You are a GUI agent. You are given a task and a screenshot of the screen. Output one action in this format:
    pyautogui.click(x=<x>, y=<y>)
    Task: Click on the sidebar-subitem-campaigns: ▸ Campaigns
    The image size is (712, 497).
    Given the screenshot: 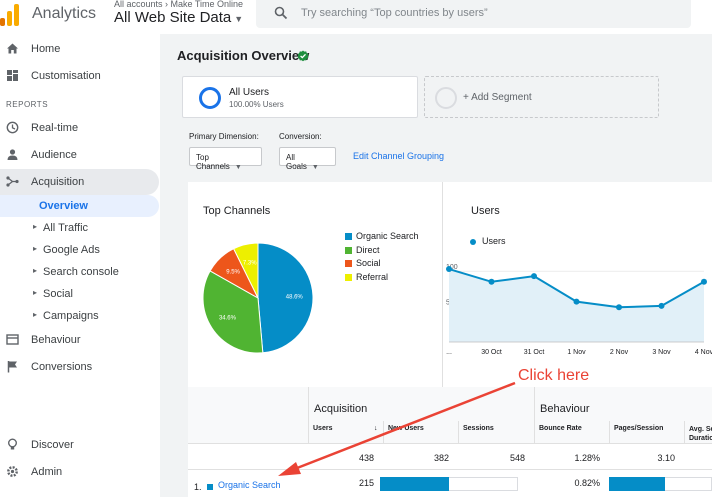 What is the action you would take?
    pyautogui.click(x=79, y=316)
    